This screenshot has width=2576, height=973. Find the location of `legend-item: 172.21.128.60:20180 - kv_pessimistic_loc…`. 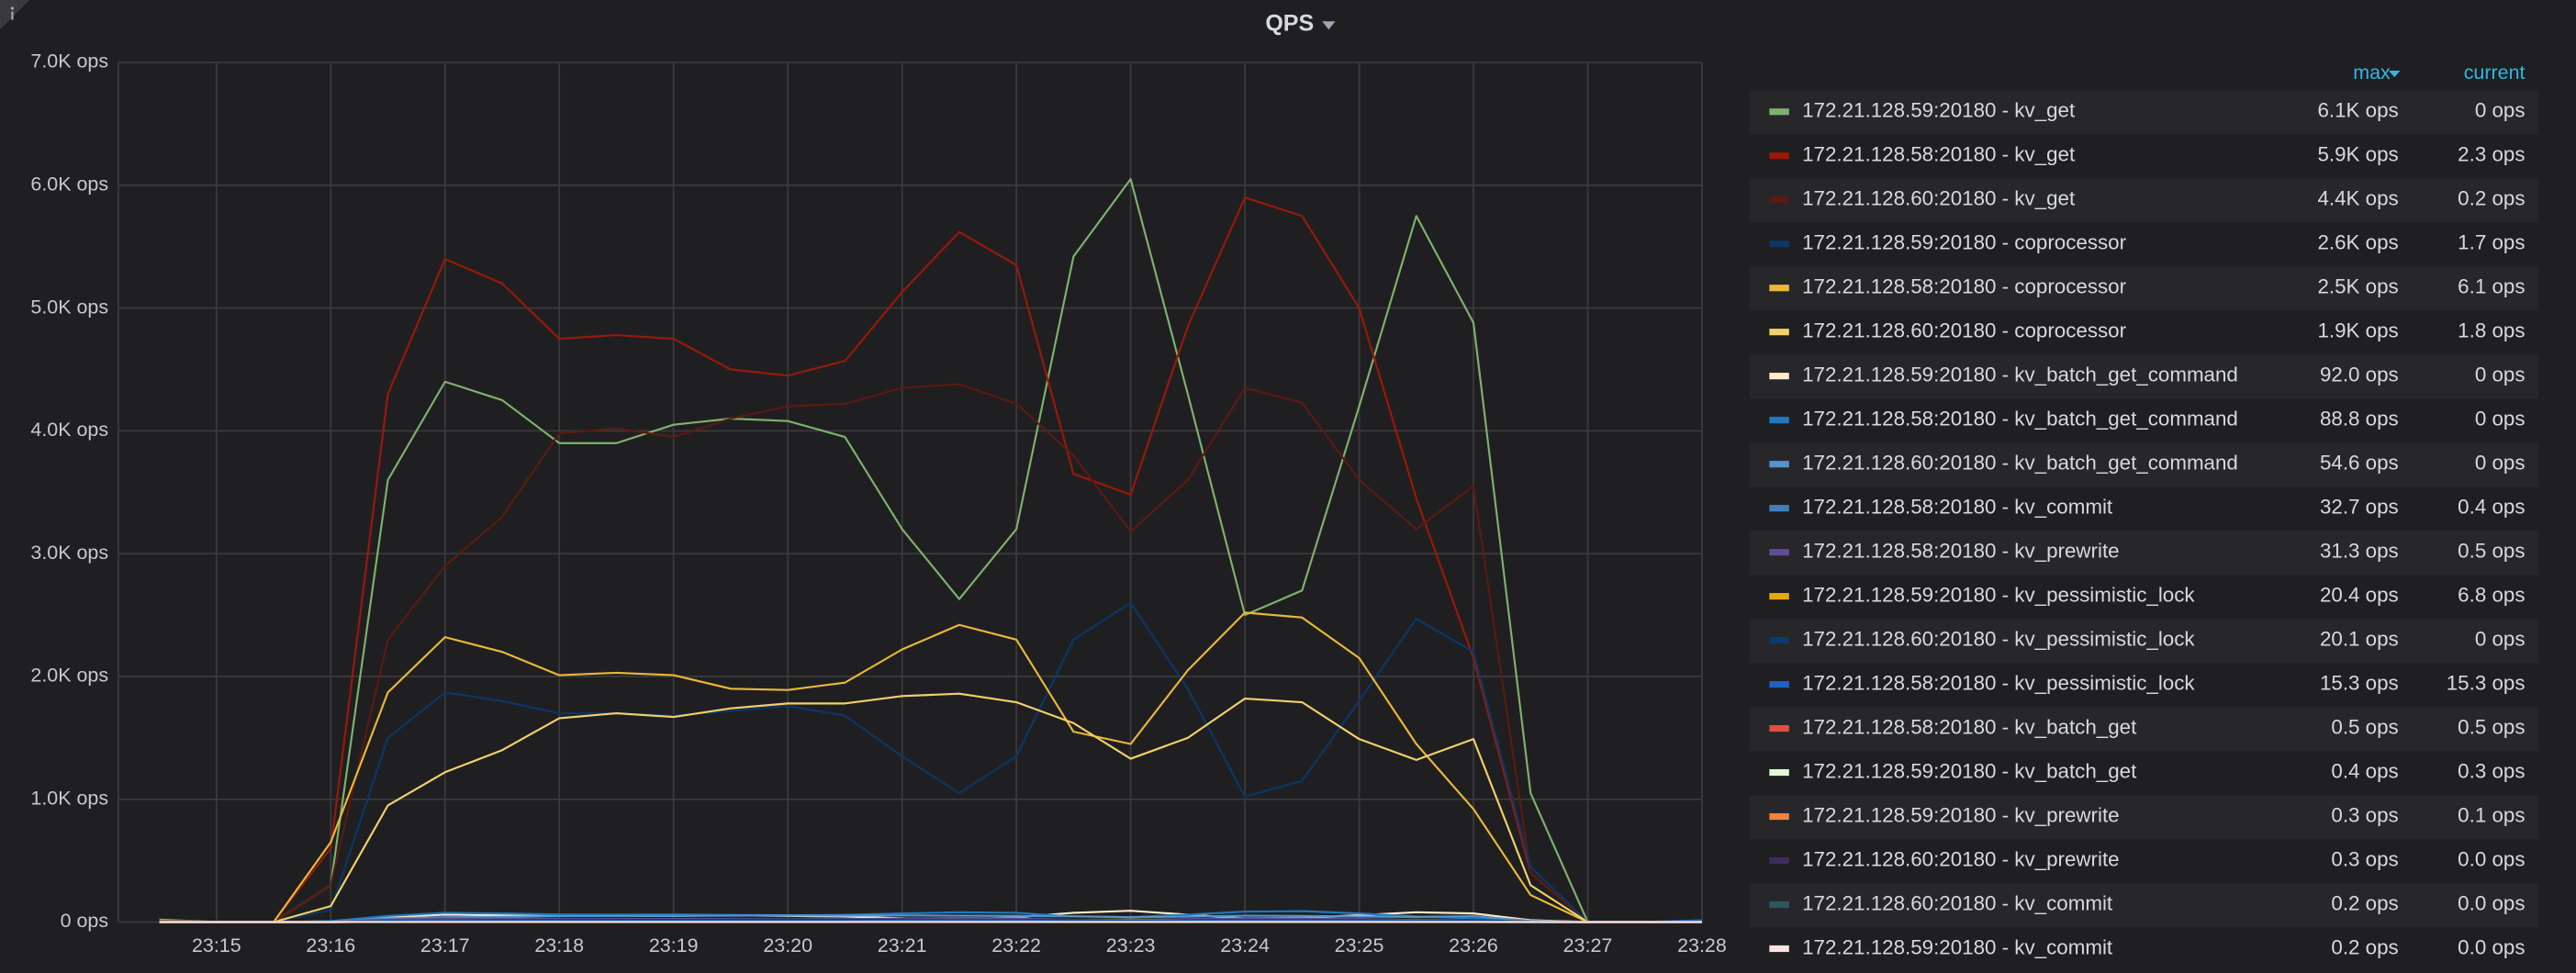

legend-item: 172.21.128.60:20180 - kv_pessimistic_loc… is located at coordinates (2147, 639).